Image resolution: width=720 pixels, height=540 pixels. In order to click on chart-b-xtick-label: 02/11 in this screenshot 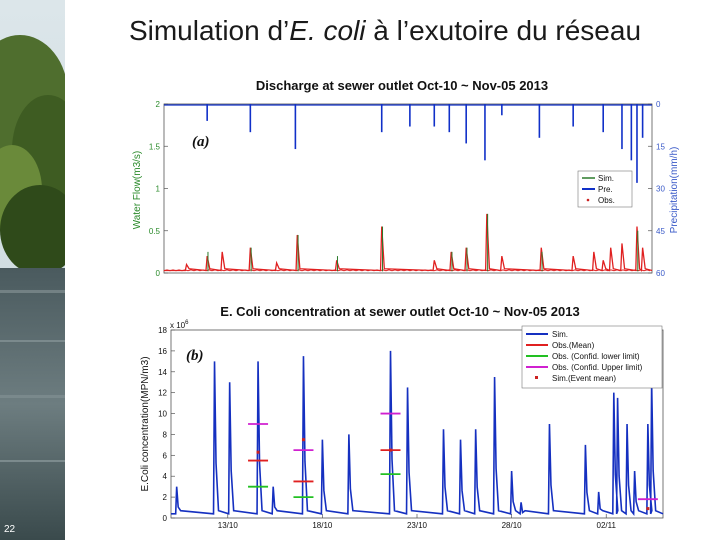, I will do `click(607, 525)`.